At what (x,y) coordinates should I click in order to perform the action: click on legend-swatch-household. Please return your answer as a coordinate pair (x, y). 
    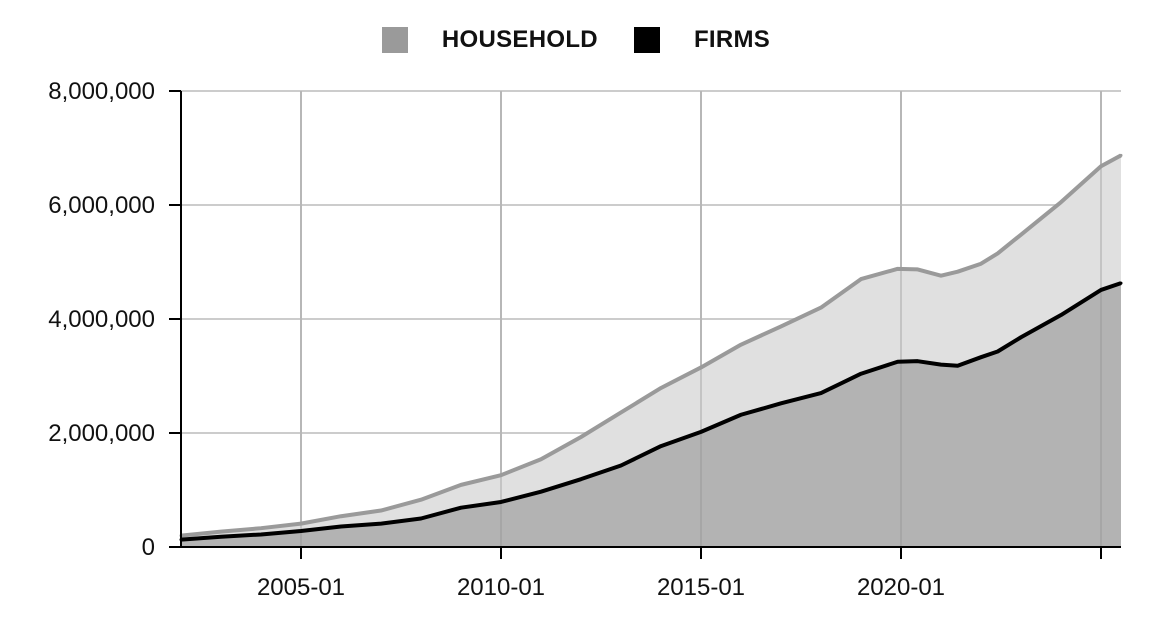
    Looking at the image, I should click on (394, 40).